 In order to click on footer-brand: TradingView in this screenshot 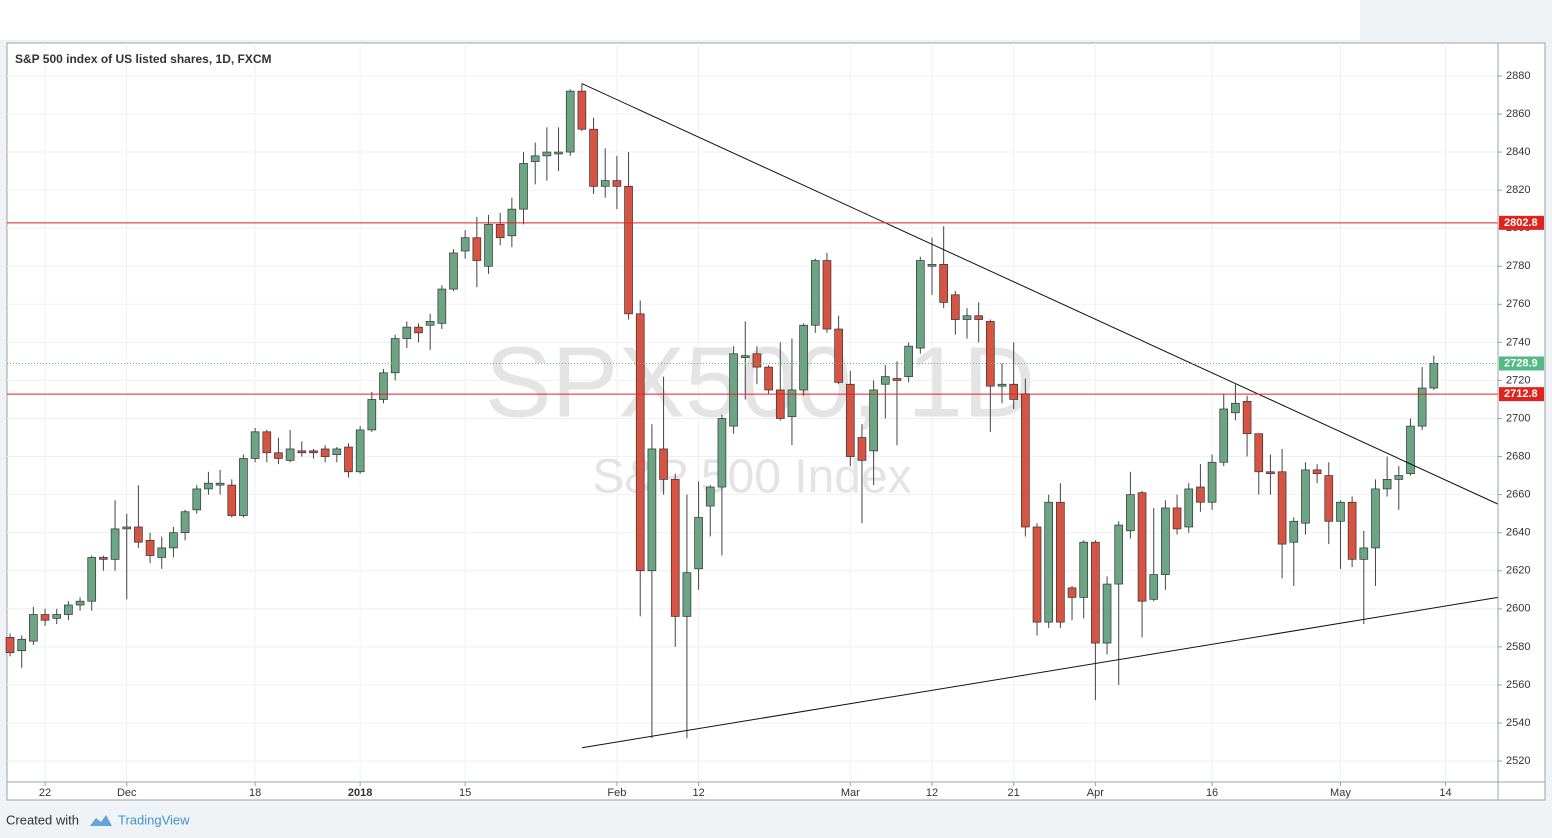, I will do `click(154, 819)`.